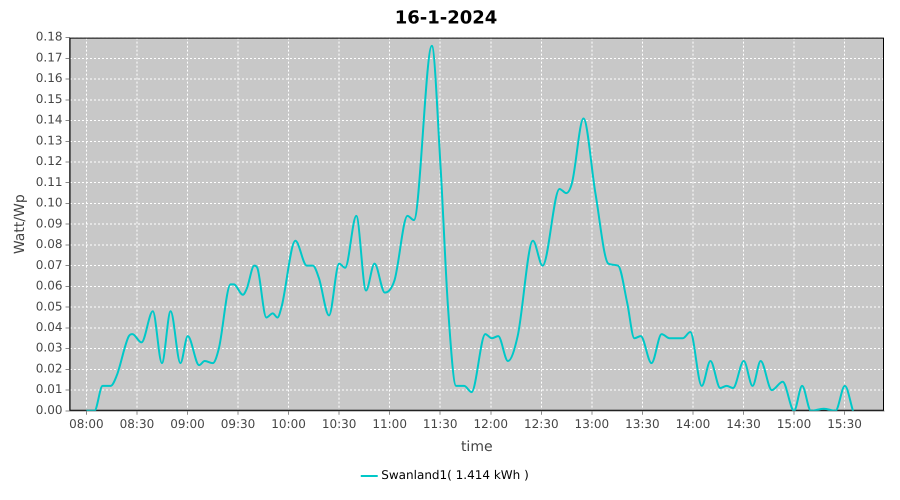 The image size is (900, 500). What do you see at coordinates (49, 285) in the screenshot?
I see `y-tick-label: 0.06` at bounding box center [49, 285].